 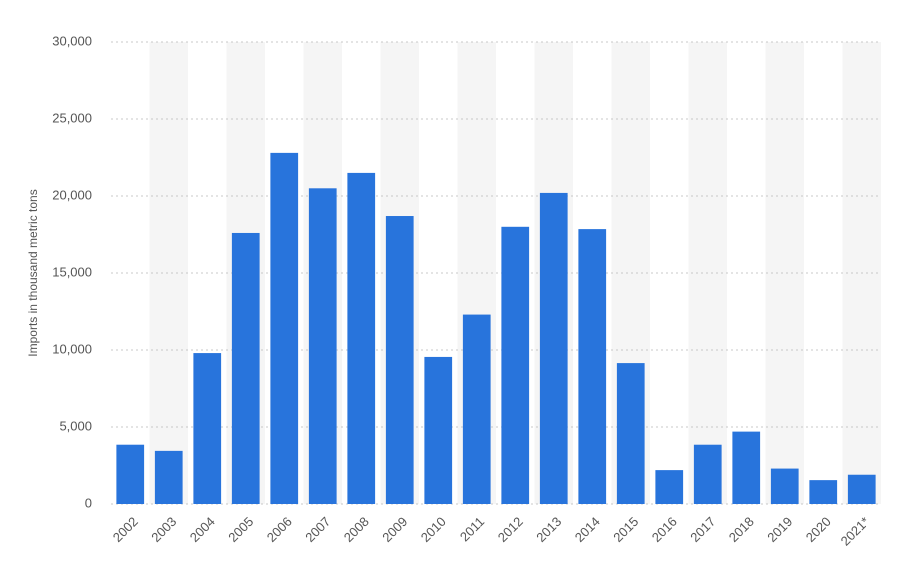 What do you see at coordinates (72, 271) in the screenshot?
I see `y-tick-label: 15,000` at bounding box center [72, 271].